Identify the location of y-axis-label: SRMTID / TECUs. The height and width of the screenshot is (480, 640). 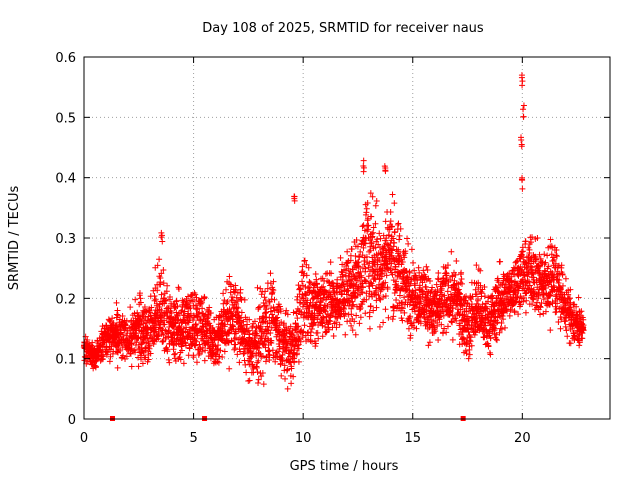
(14, 238).